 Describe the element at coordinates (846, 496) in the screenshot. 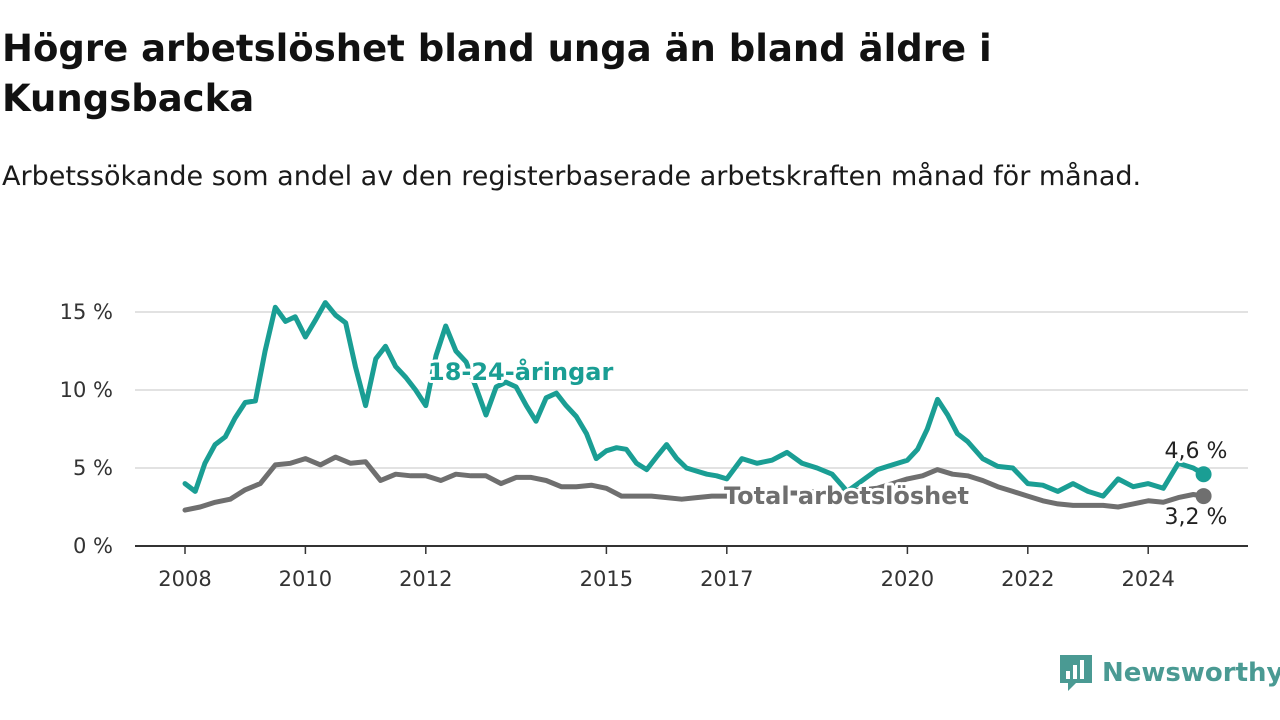

I see `series-label-total: Total arbetslöshet` at that location.